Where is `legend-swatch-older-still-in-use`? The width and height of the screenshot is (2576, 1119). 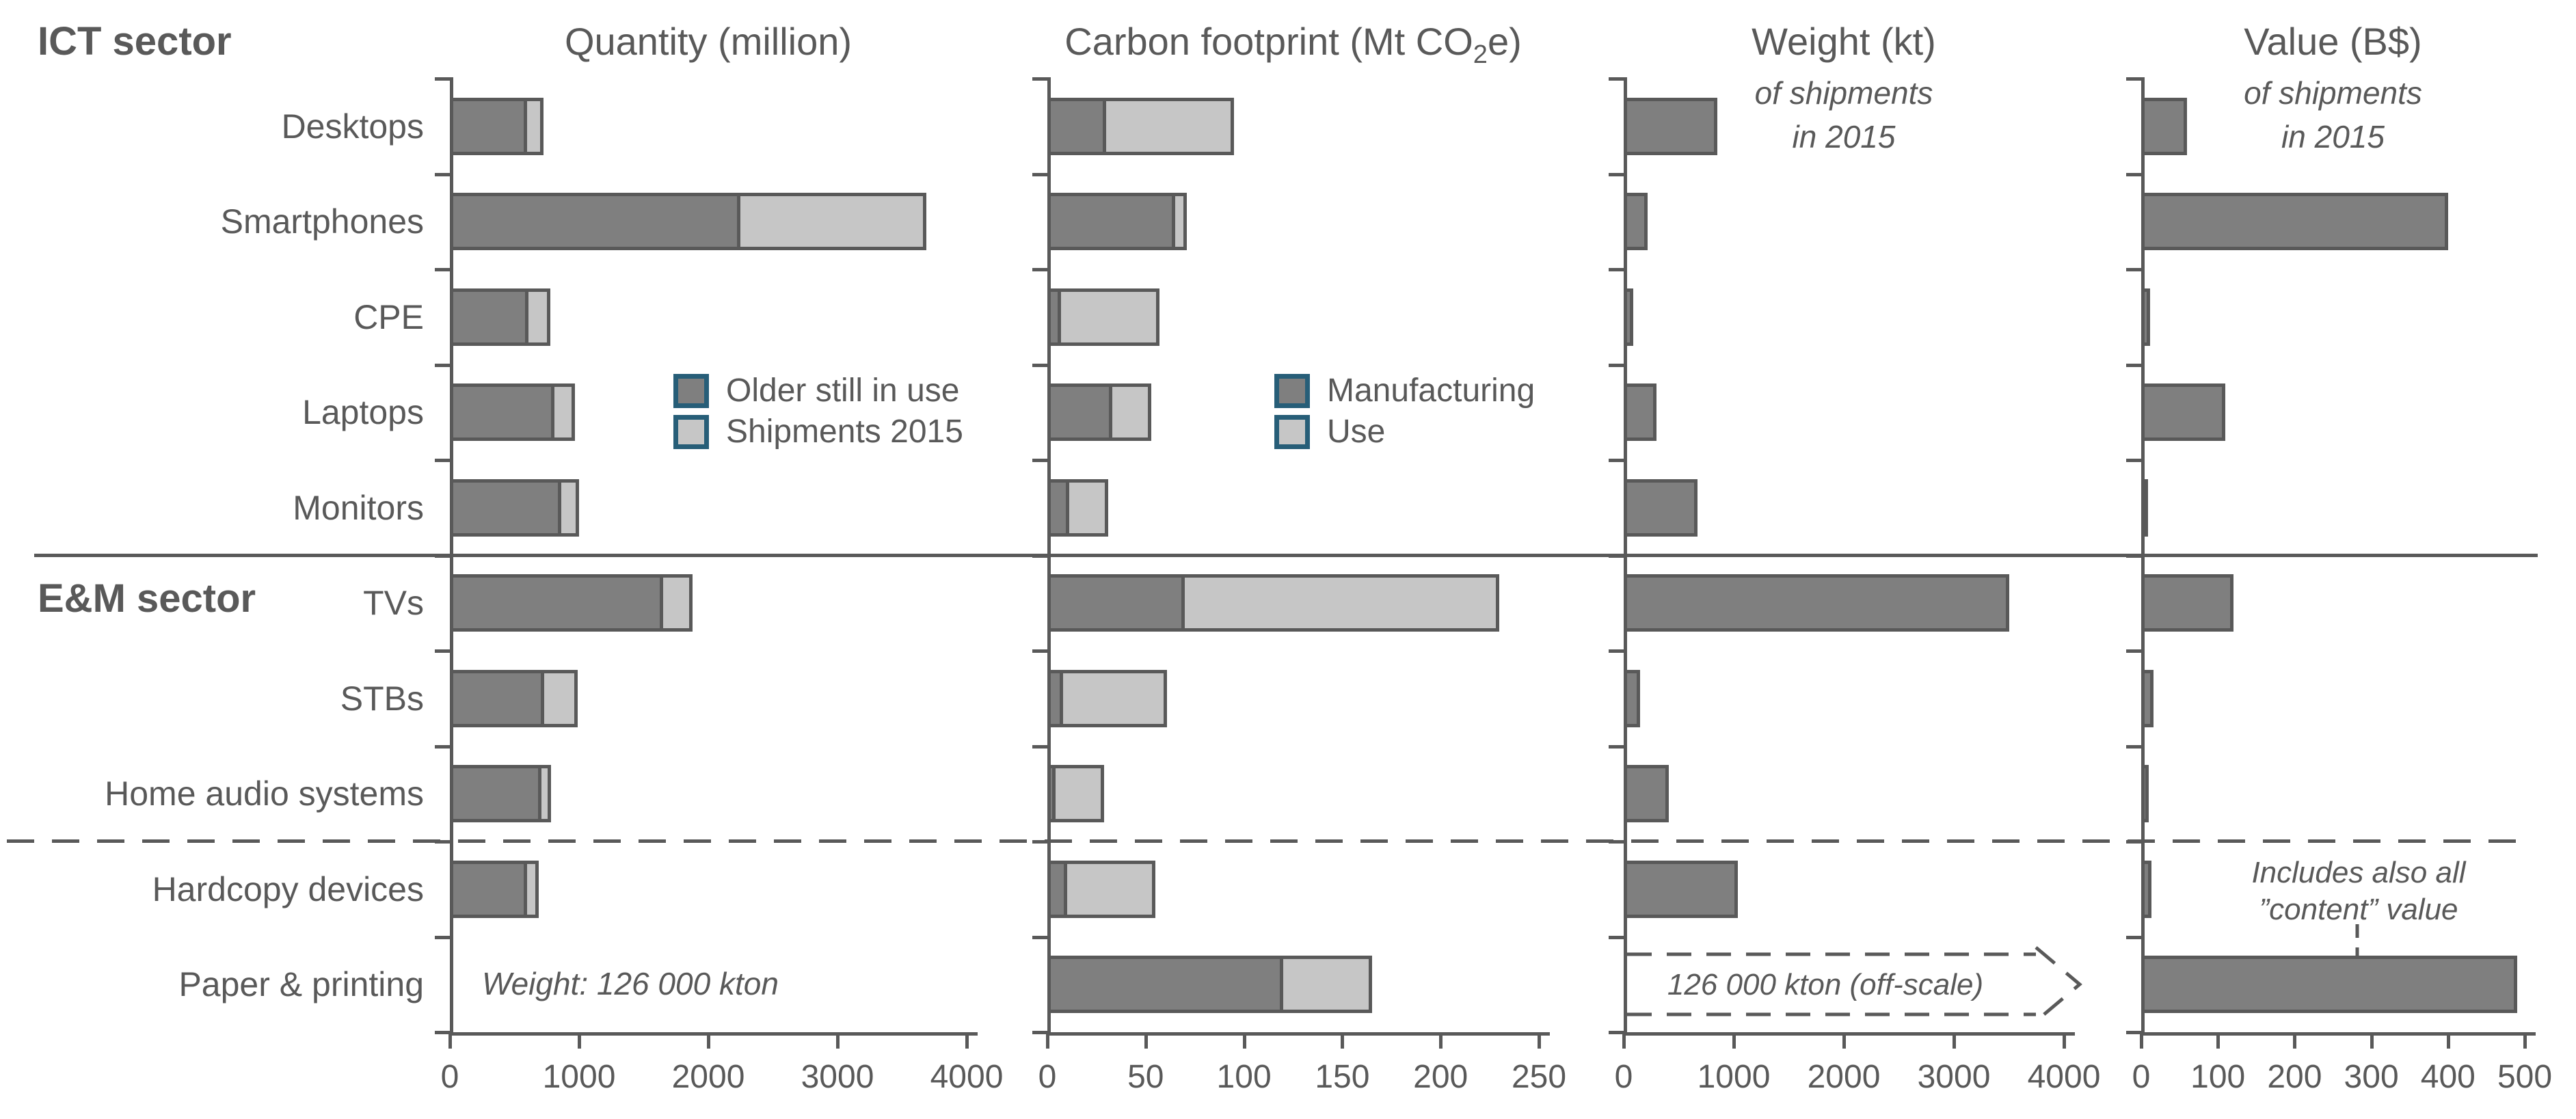 legend-swatch-older-still-in-use is located at coordinates (691, 391).